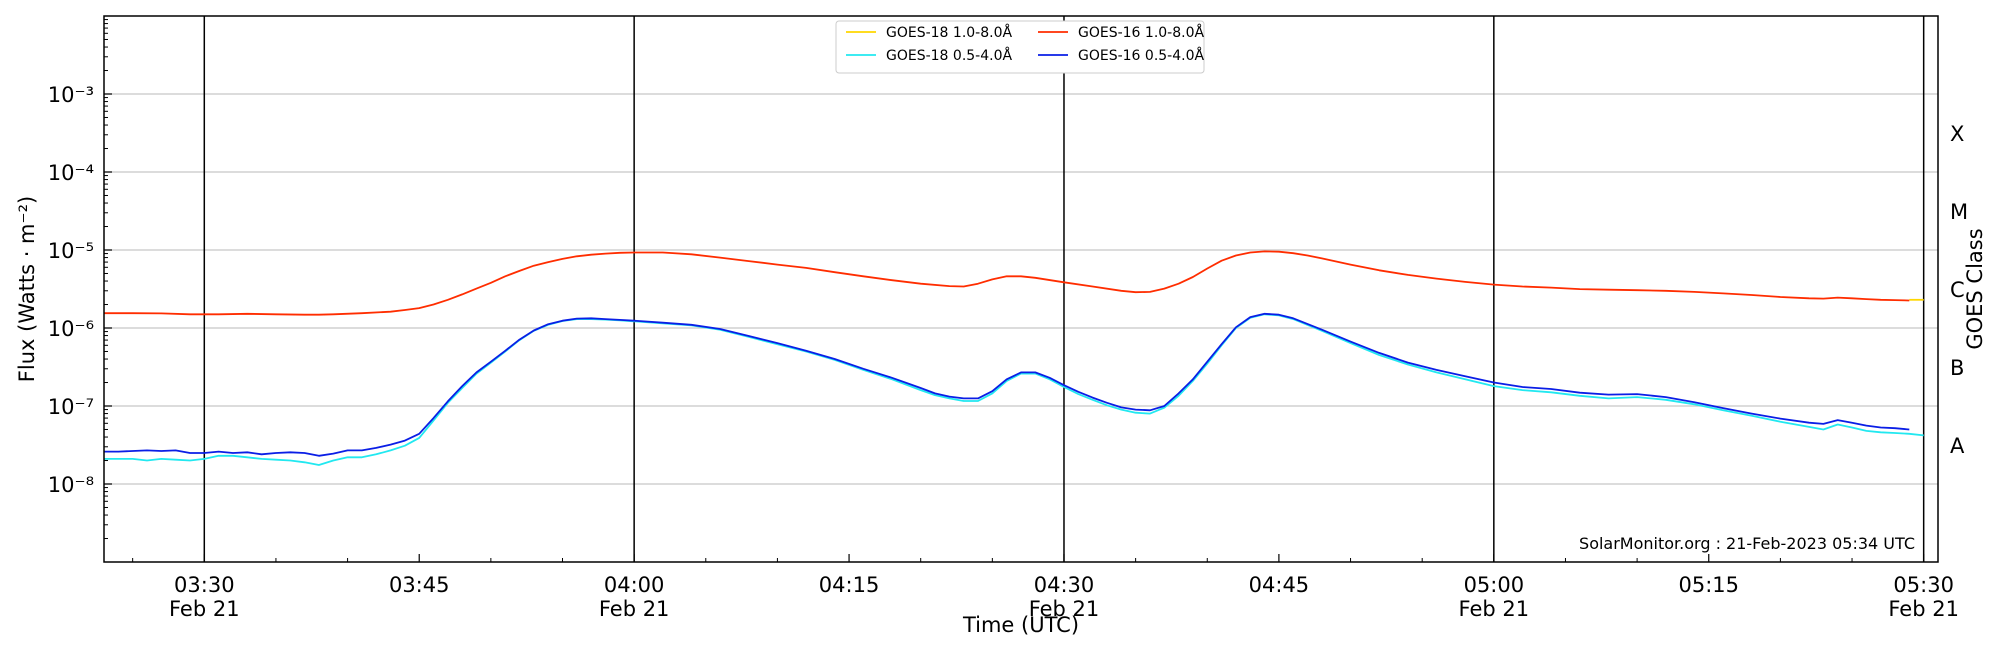  What do you see at coordinates (27, 289) in the screenshot?
I see `y-axis-title: Flux (Watts · m⁻²)` at bounding box center [27, 289].